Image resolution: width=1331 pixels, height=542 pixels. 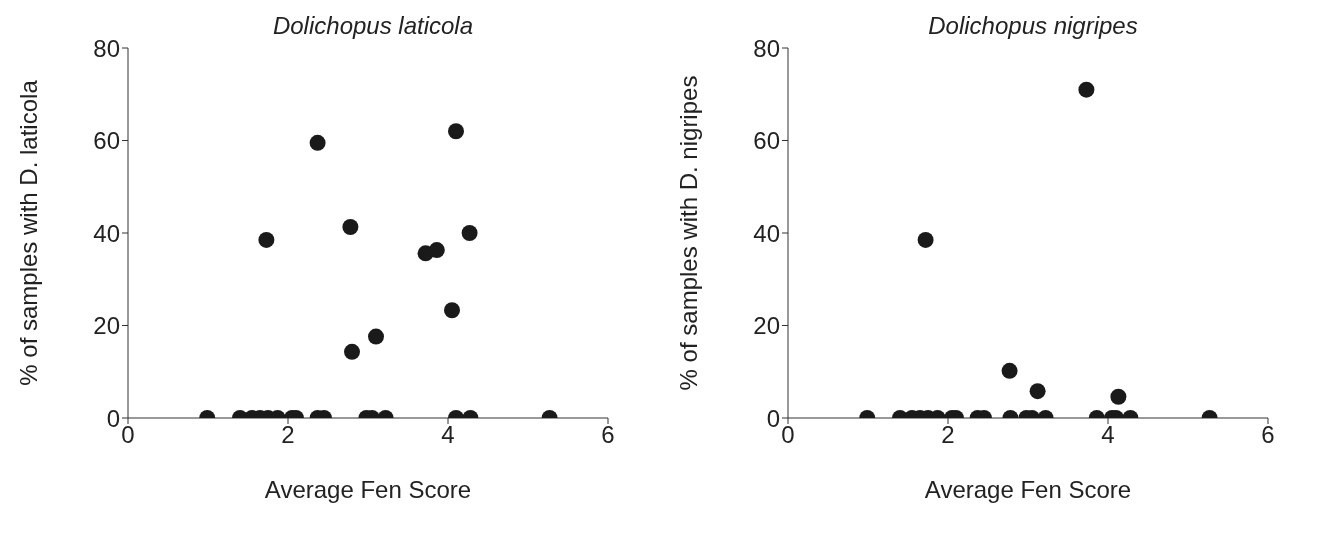 I want to click on y-axis-title: % of samples with D. laticola, so click(x=28, y=232).